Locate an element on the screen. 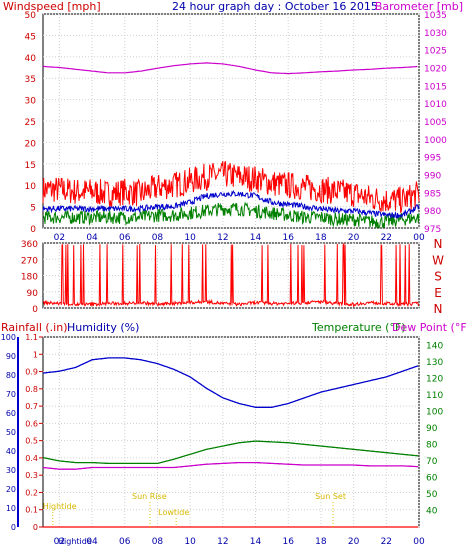  y-tick-label-temperature: 70 is located at coordinates (432, 462).